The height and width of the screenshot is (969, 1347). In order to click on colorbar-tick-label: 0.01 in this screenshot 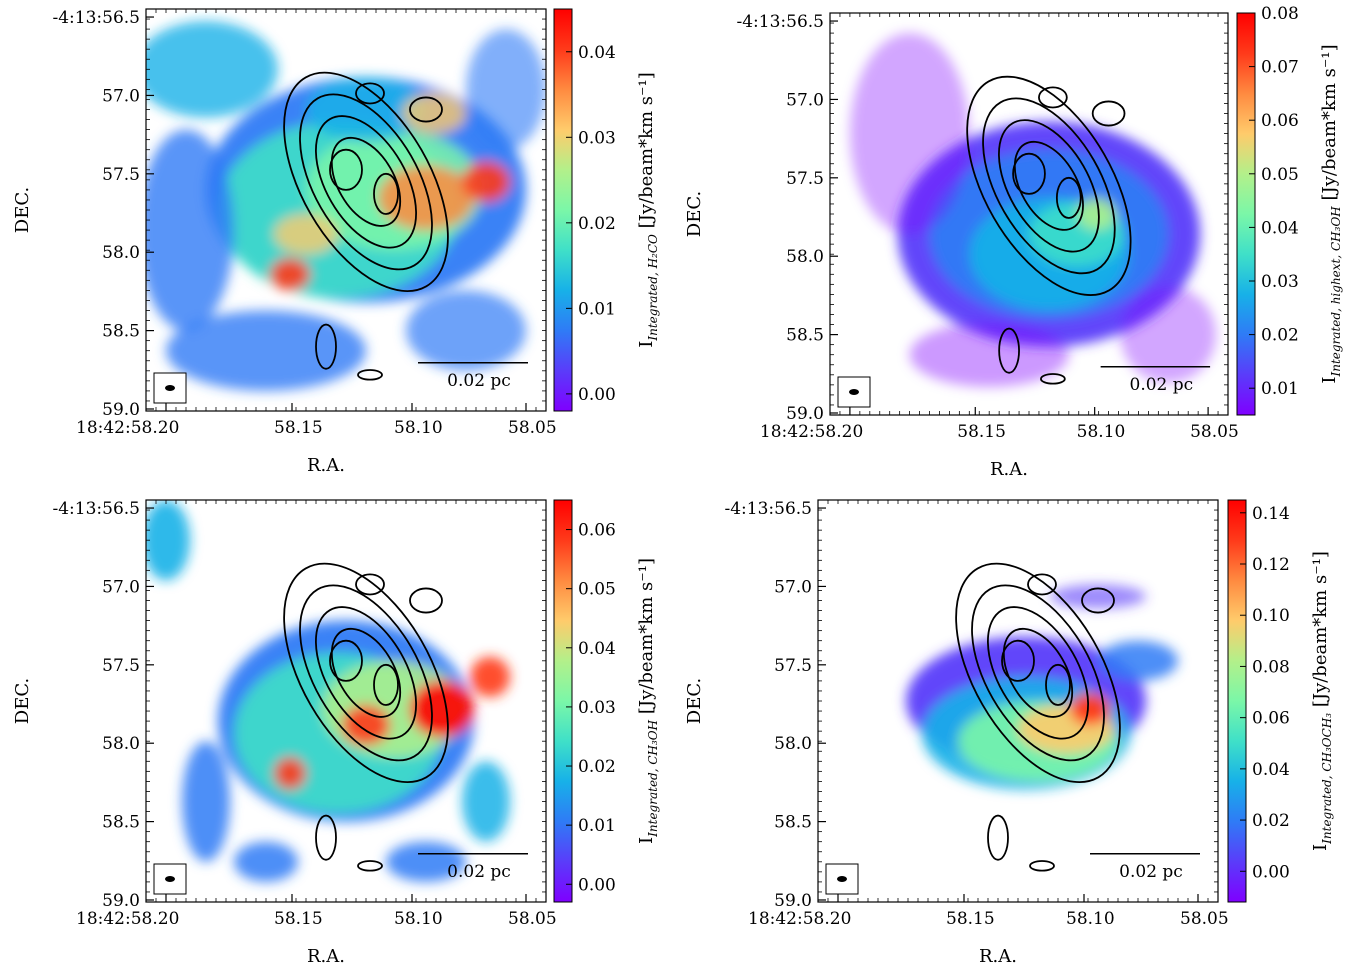, I will do `click(597, 826)`.